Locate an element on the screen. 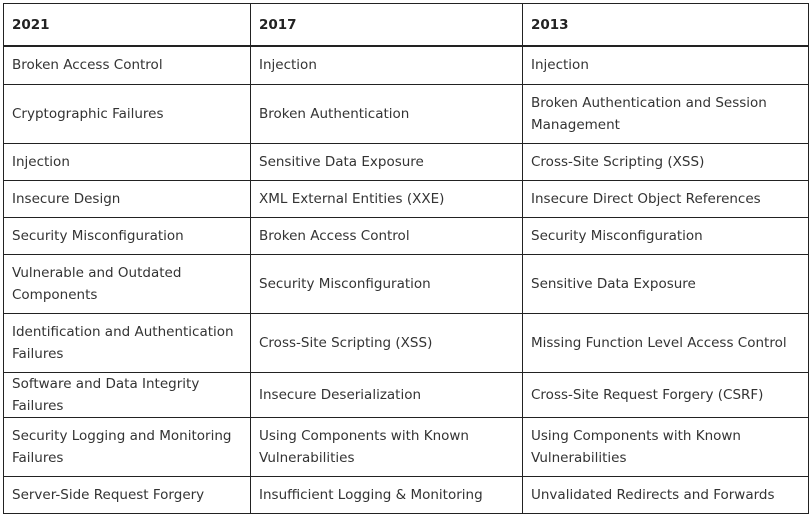 The width and height of the screenshot is (812, 520). header-cell: 2021 is located at coordinates (127, 25).